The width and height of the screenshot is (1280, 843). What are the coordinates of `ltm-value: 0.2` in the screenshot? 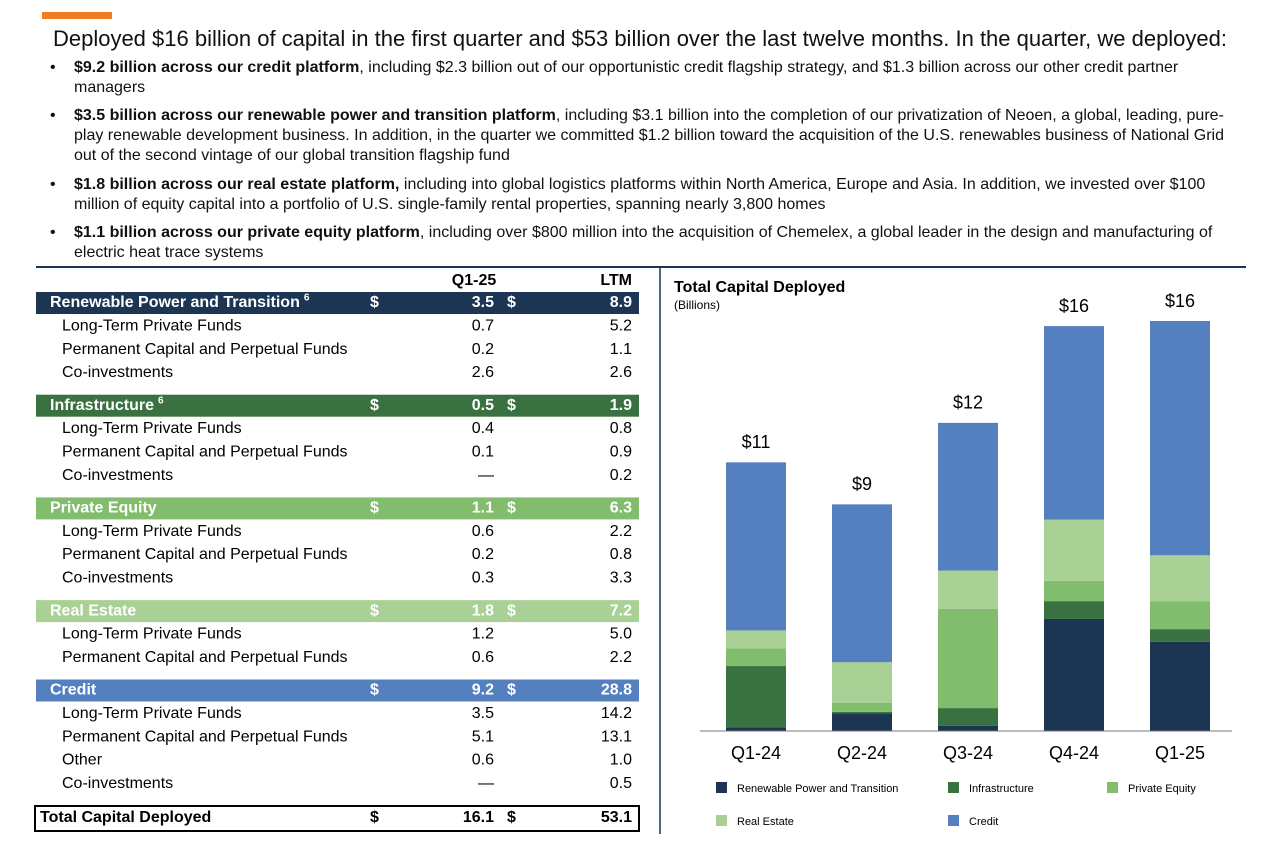 It's located at (621, 475).